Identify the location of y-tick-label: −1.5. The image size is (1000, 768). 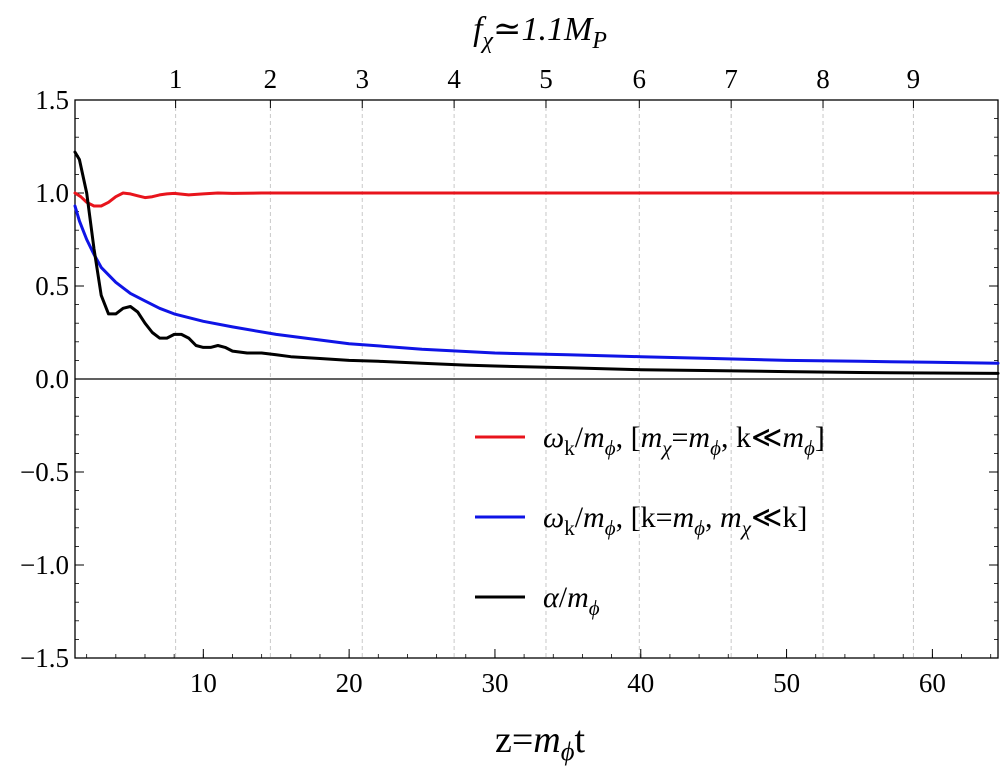
(44, 658).